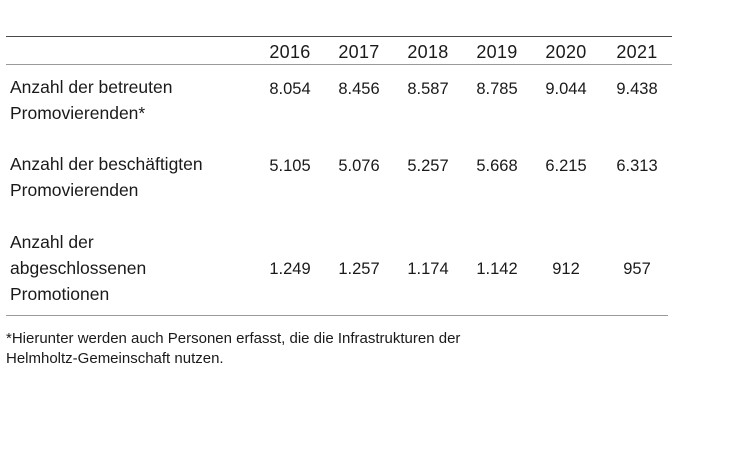 The height and width of the screenshot is (466, 737). I want to click on row-label-line: Promovierenden, so click(74, 190).